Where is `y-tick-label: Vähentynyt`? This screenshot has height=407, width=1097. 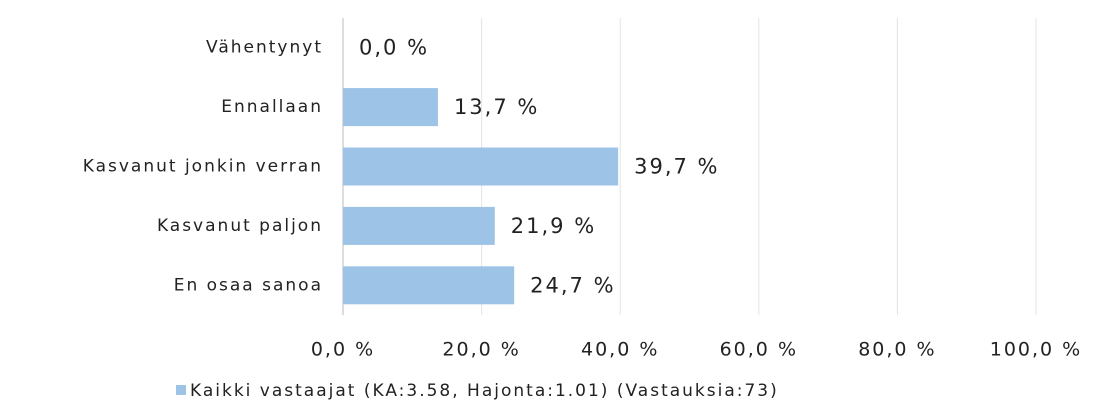
y-tick-label: Vähentynyt is located at coordinates (264, 48).